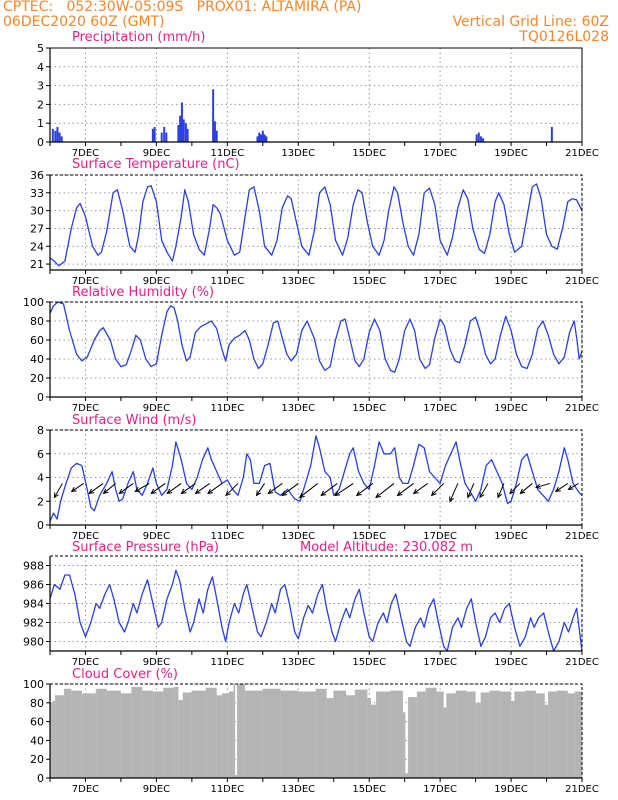  Describe the element at coordinates (582, 662) in the screenshot. I see `press-xtick-label: 21DEC` at that location.